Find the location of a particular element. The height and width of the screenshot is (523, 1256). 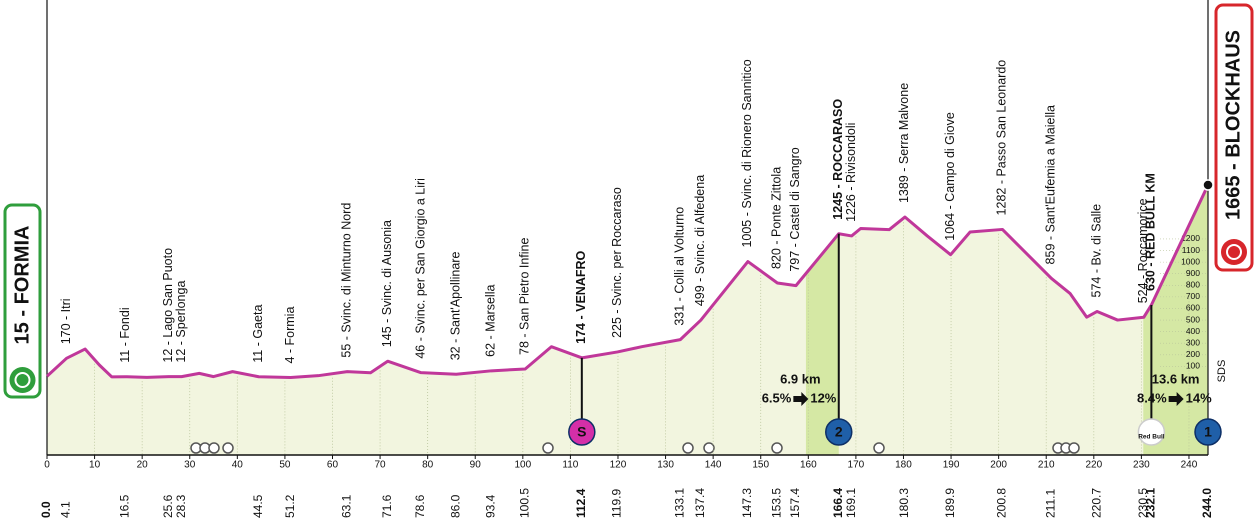

km-label: 100.5 is located at coordinates (524, 503).